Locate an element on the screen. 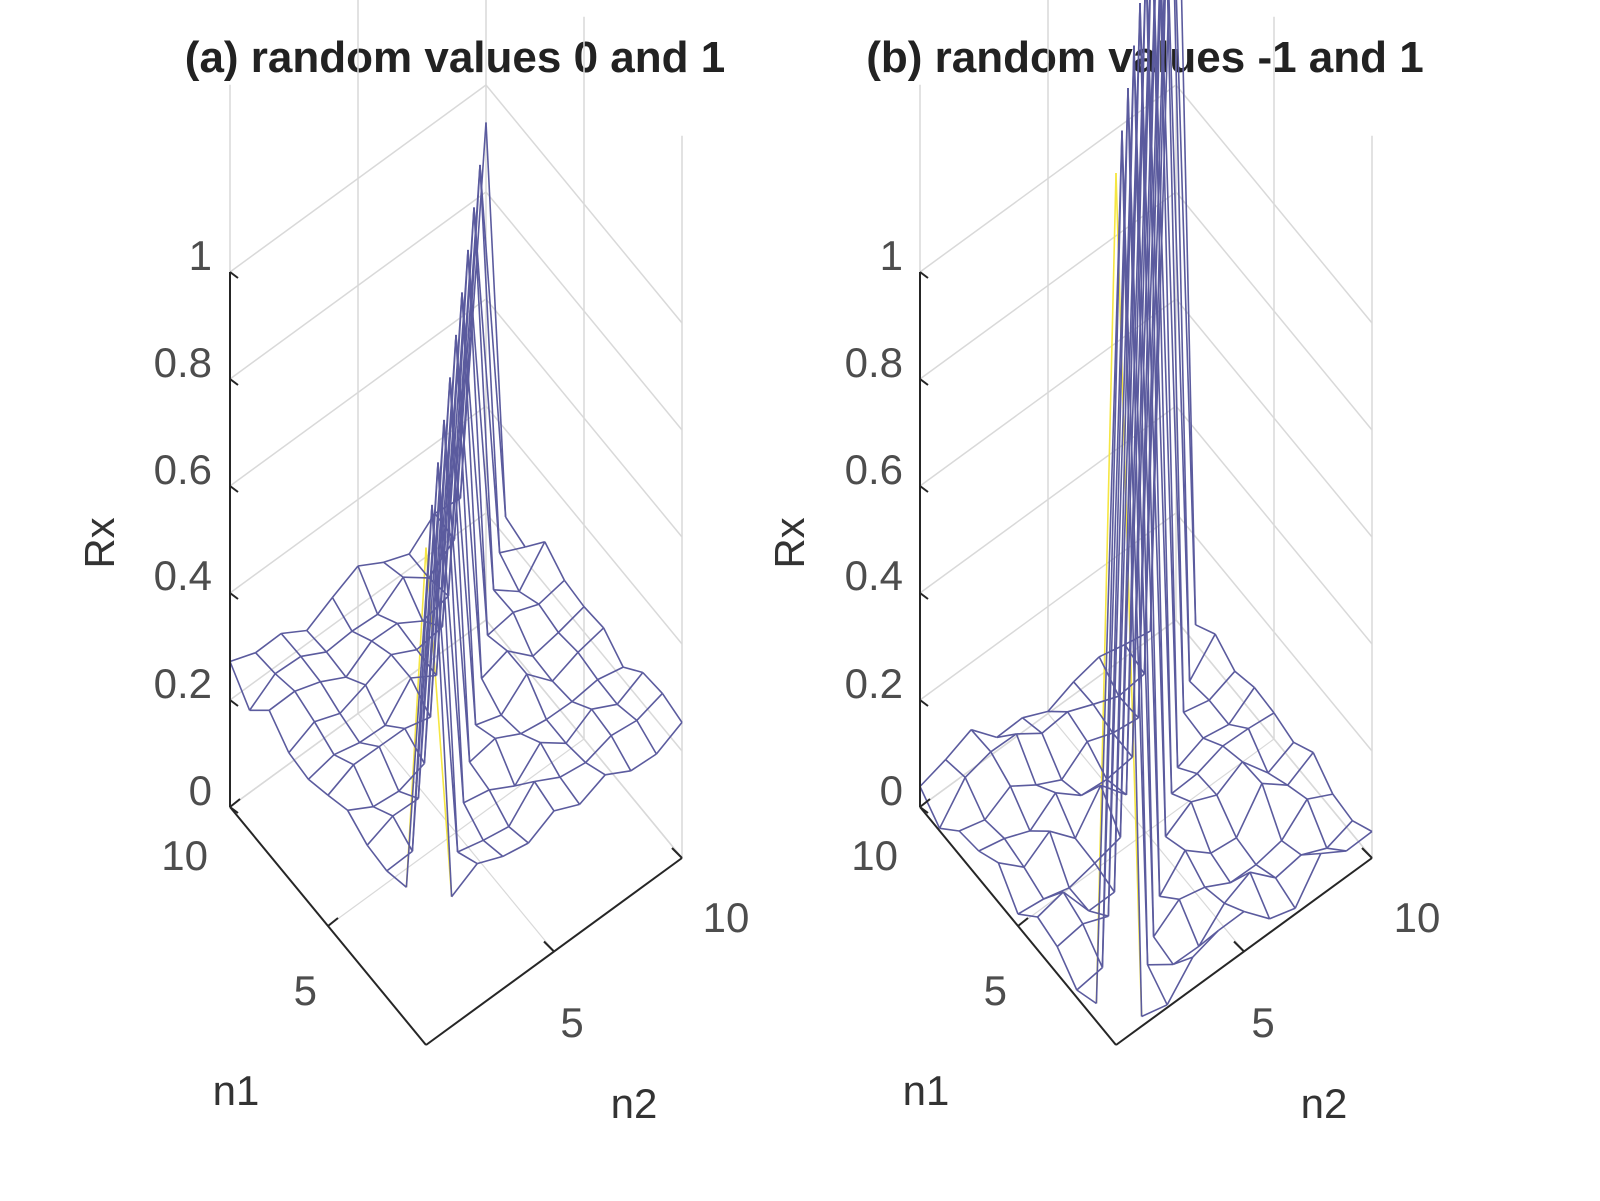  panel-a-title: (a) random values 0 and 1 is located at coordinates (455, 57).